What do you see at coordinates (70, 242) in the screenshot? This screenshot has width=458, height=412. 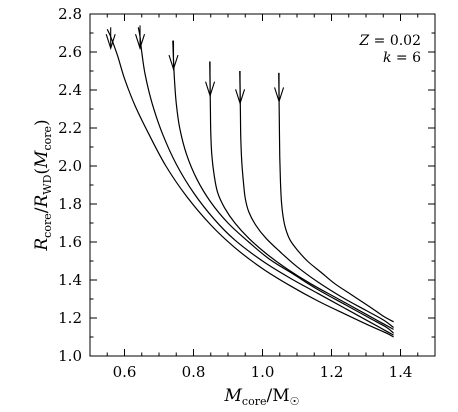 I see `y-tick-label: 1.6` at bounding box center [70, 242].